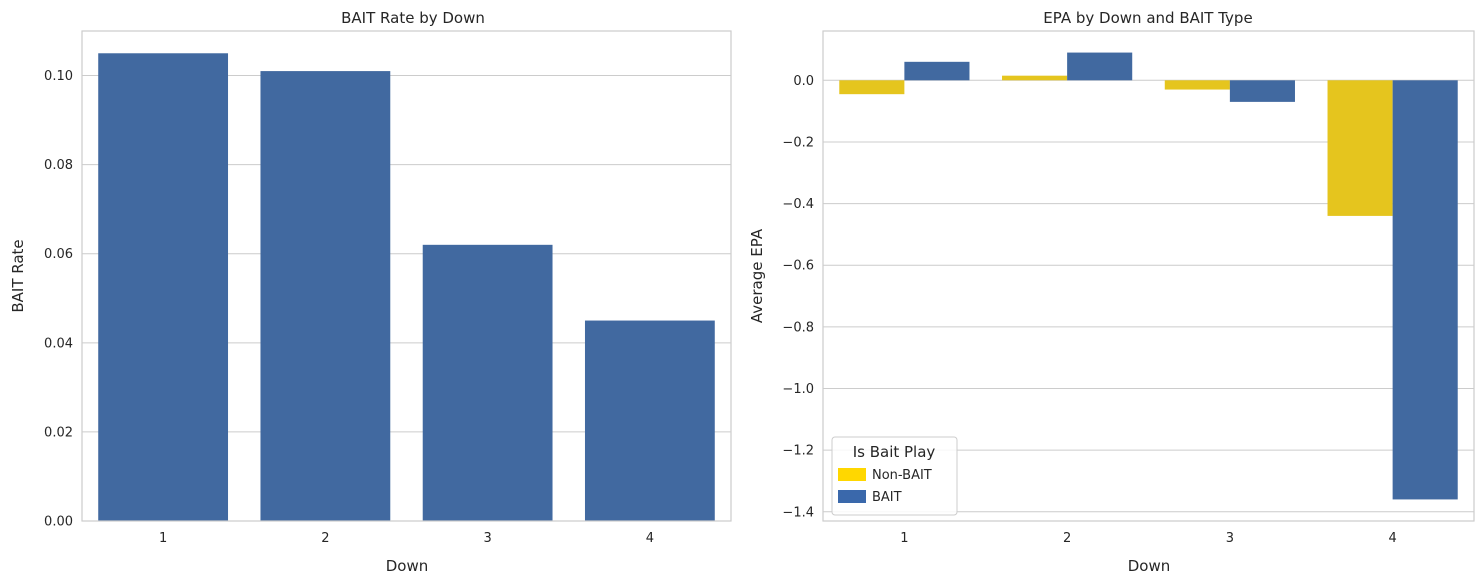 The image size is (1484, 584). Describe the element at coordinates (58, 299) in the screenshot. I see `y-tick-labels: 0.00 0.02 0.04 0.06 0.08 0.10` at that location.